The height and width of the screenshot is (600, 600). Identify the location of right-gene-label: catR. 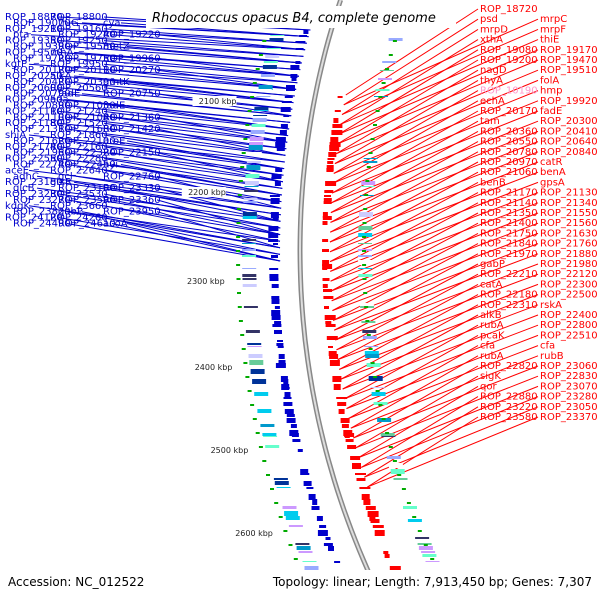
(551, 162).